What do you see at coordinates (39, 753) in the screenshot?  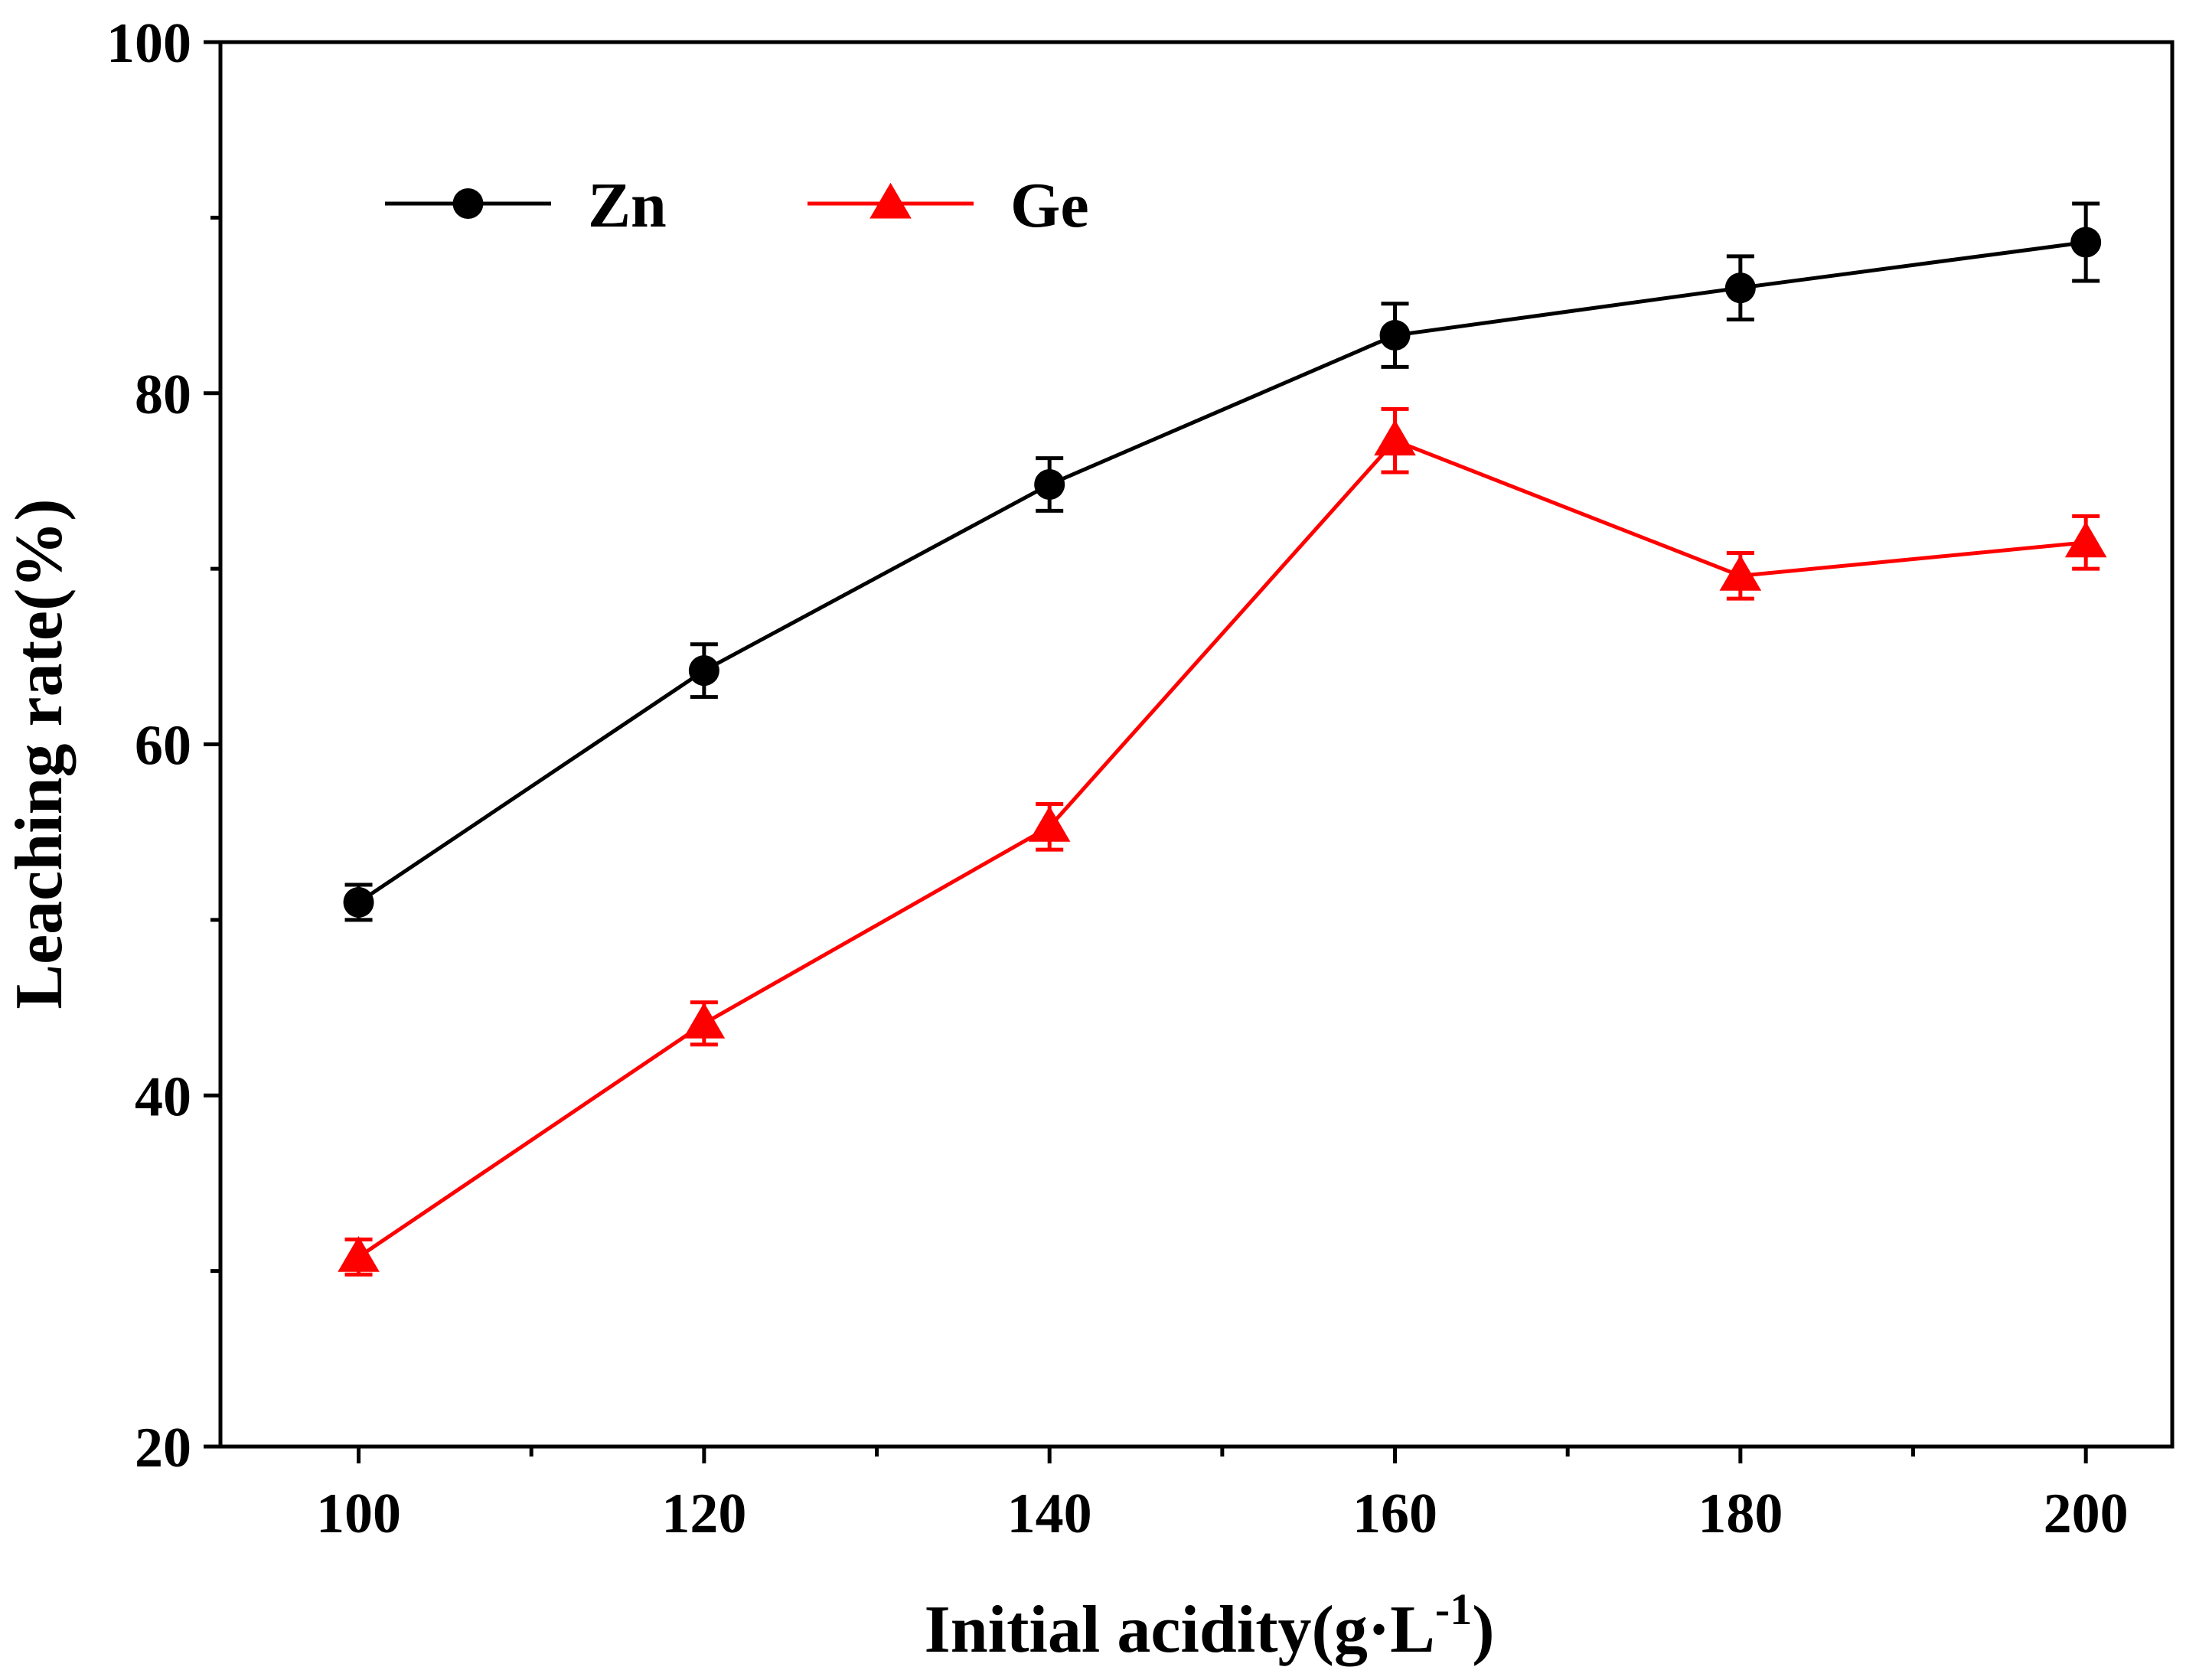 I see `y-axis-title: Leaching rate(%)` at bounding box center [39, 753].